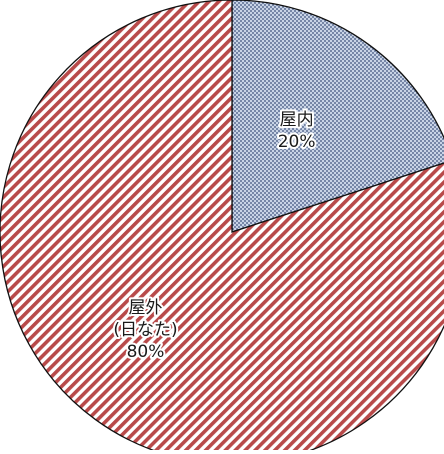  I want to click on pie-slice-label-halo: 20%, so click(297, 142).